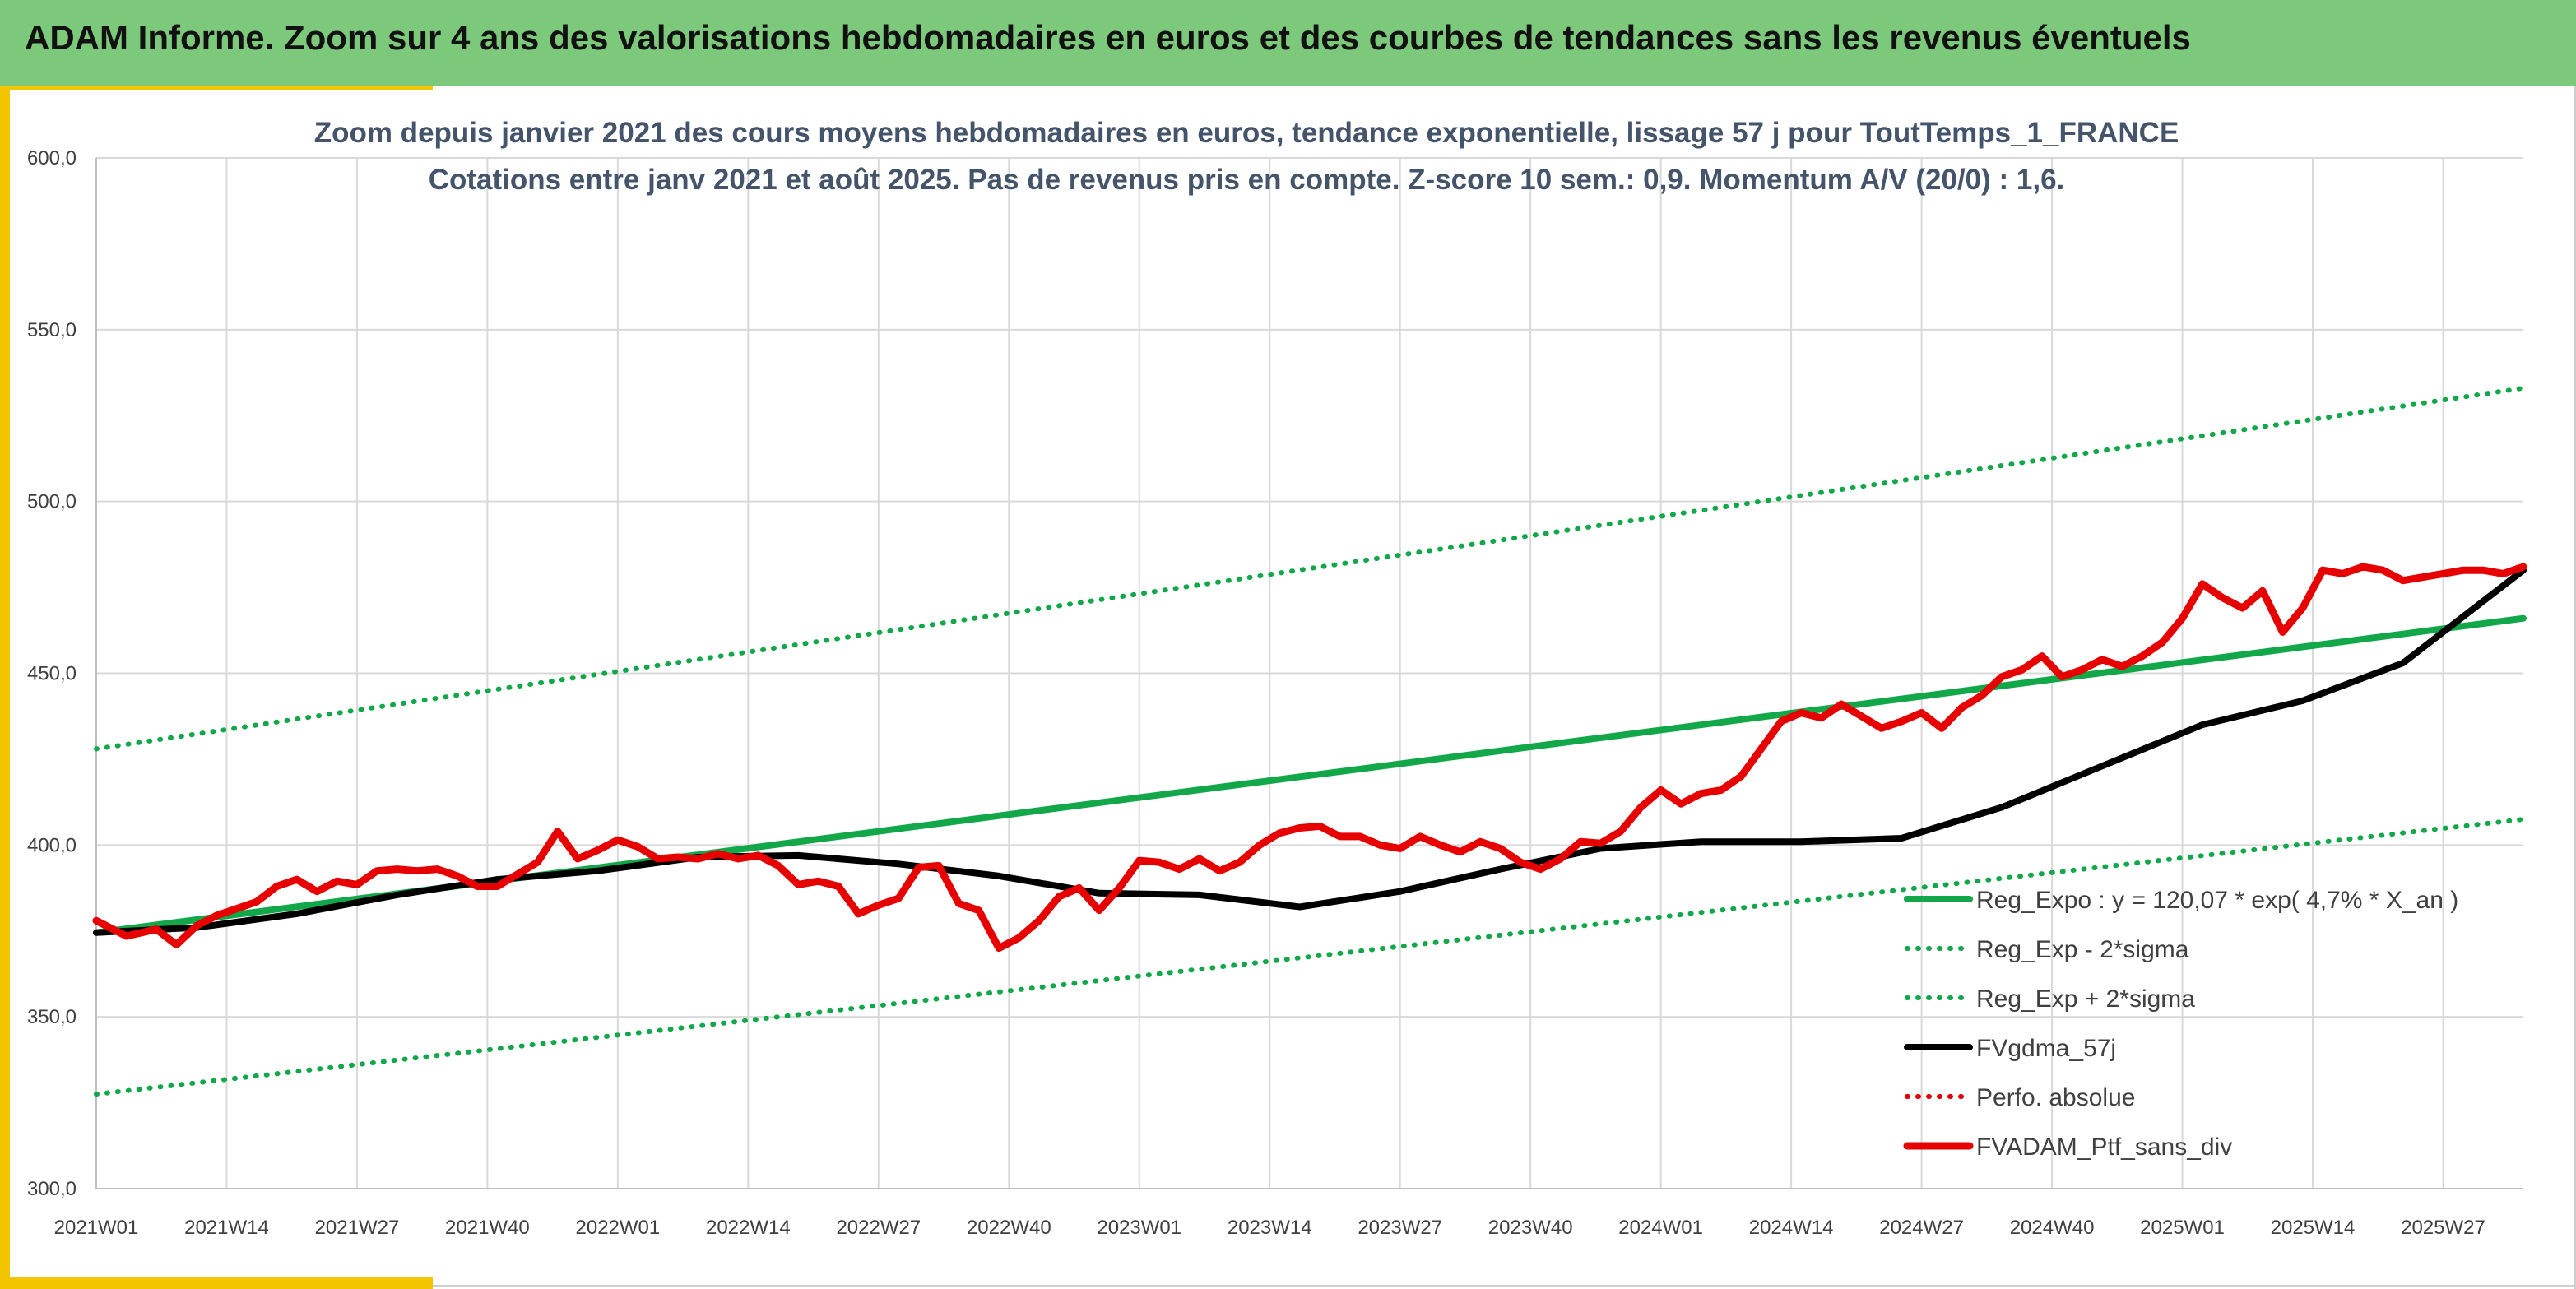 The width and height of the screenshot is (2576, 1289). Describe the element at coordinates (618, 1228) in the screenshot. I see `x-tick-label: 2022W01` at that location.